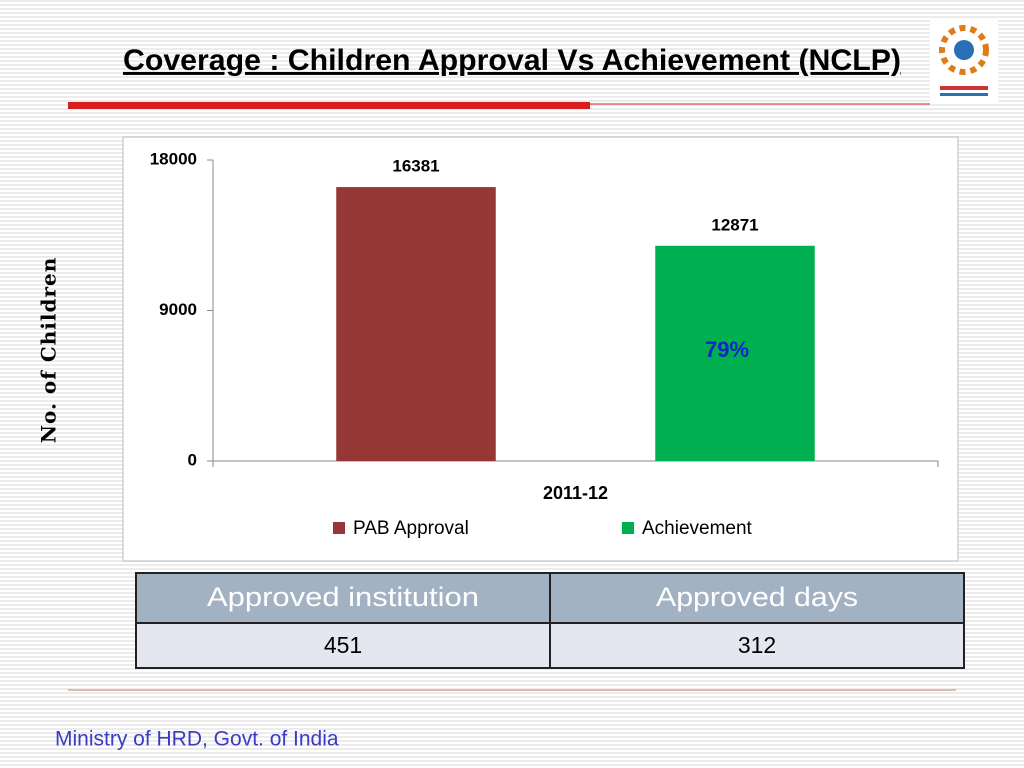 The width and height of the screenshot is (1024, 768). What do you see at coordinates (343, 597) in the screenshot?
I see `table-header: Approved institution` at bounding box center [343, 597].